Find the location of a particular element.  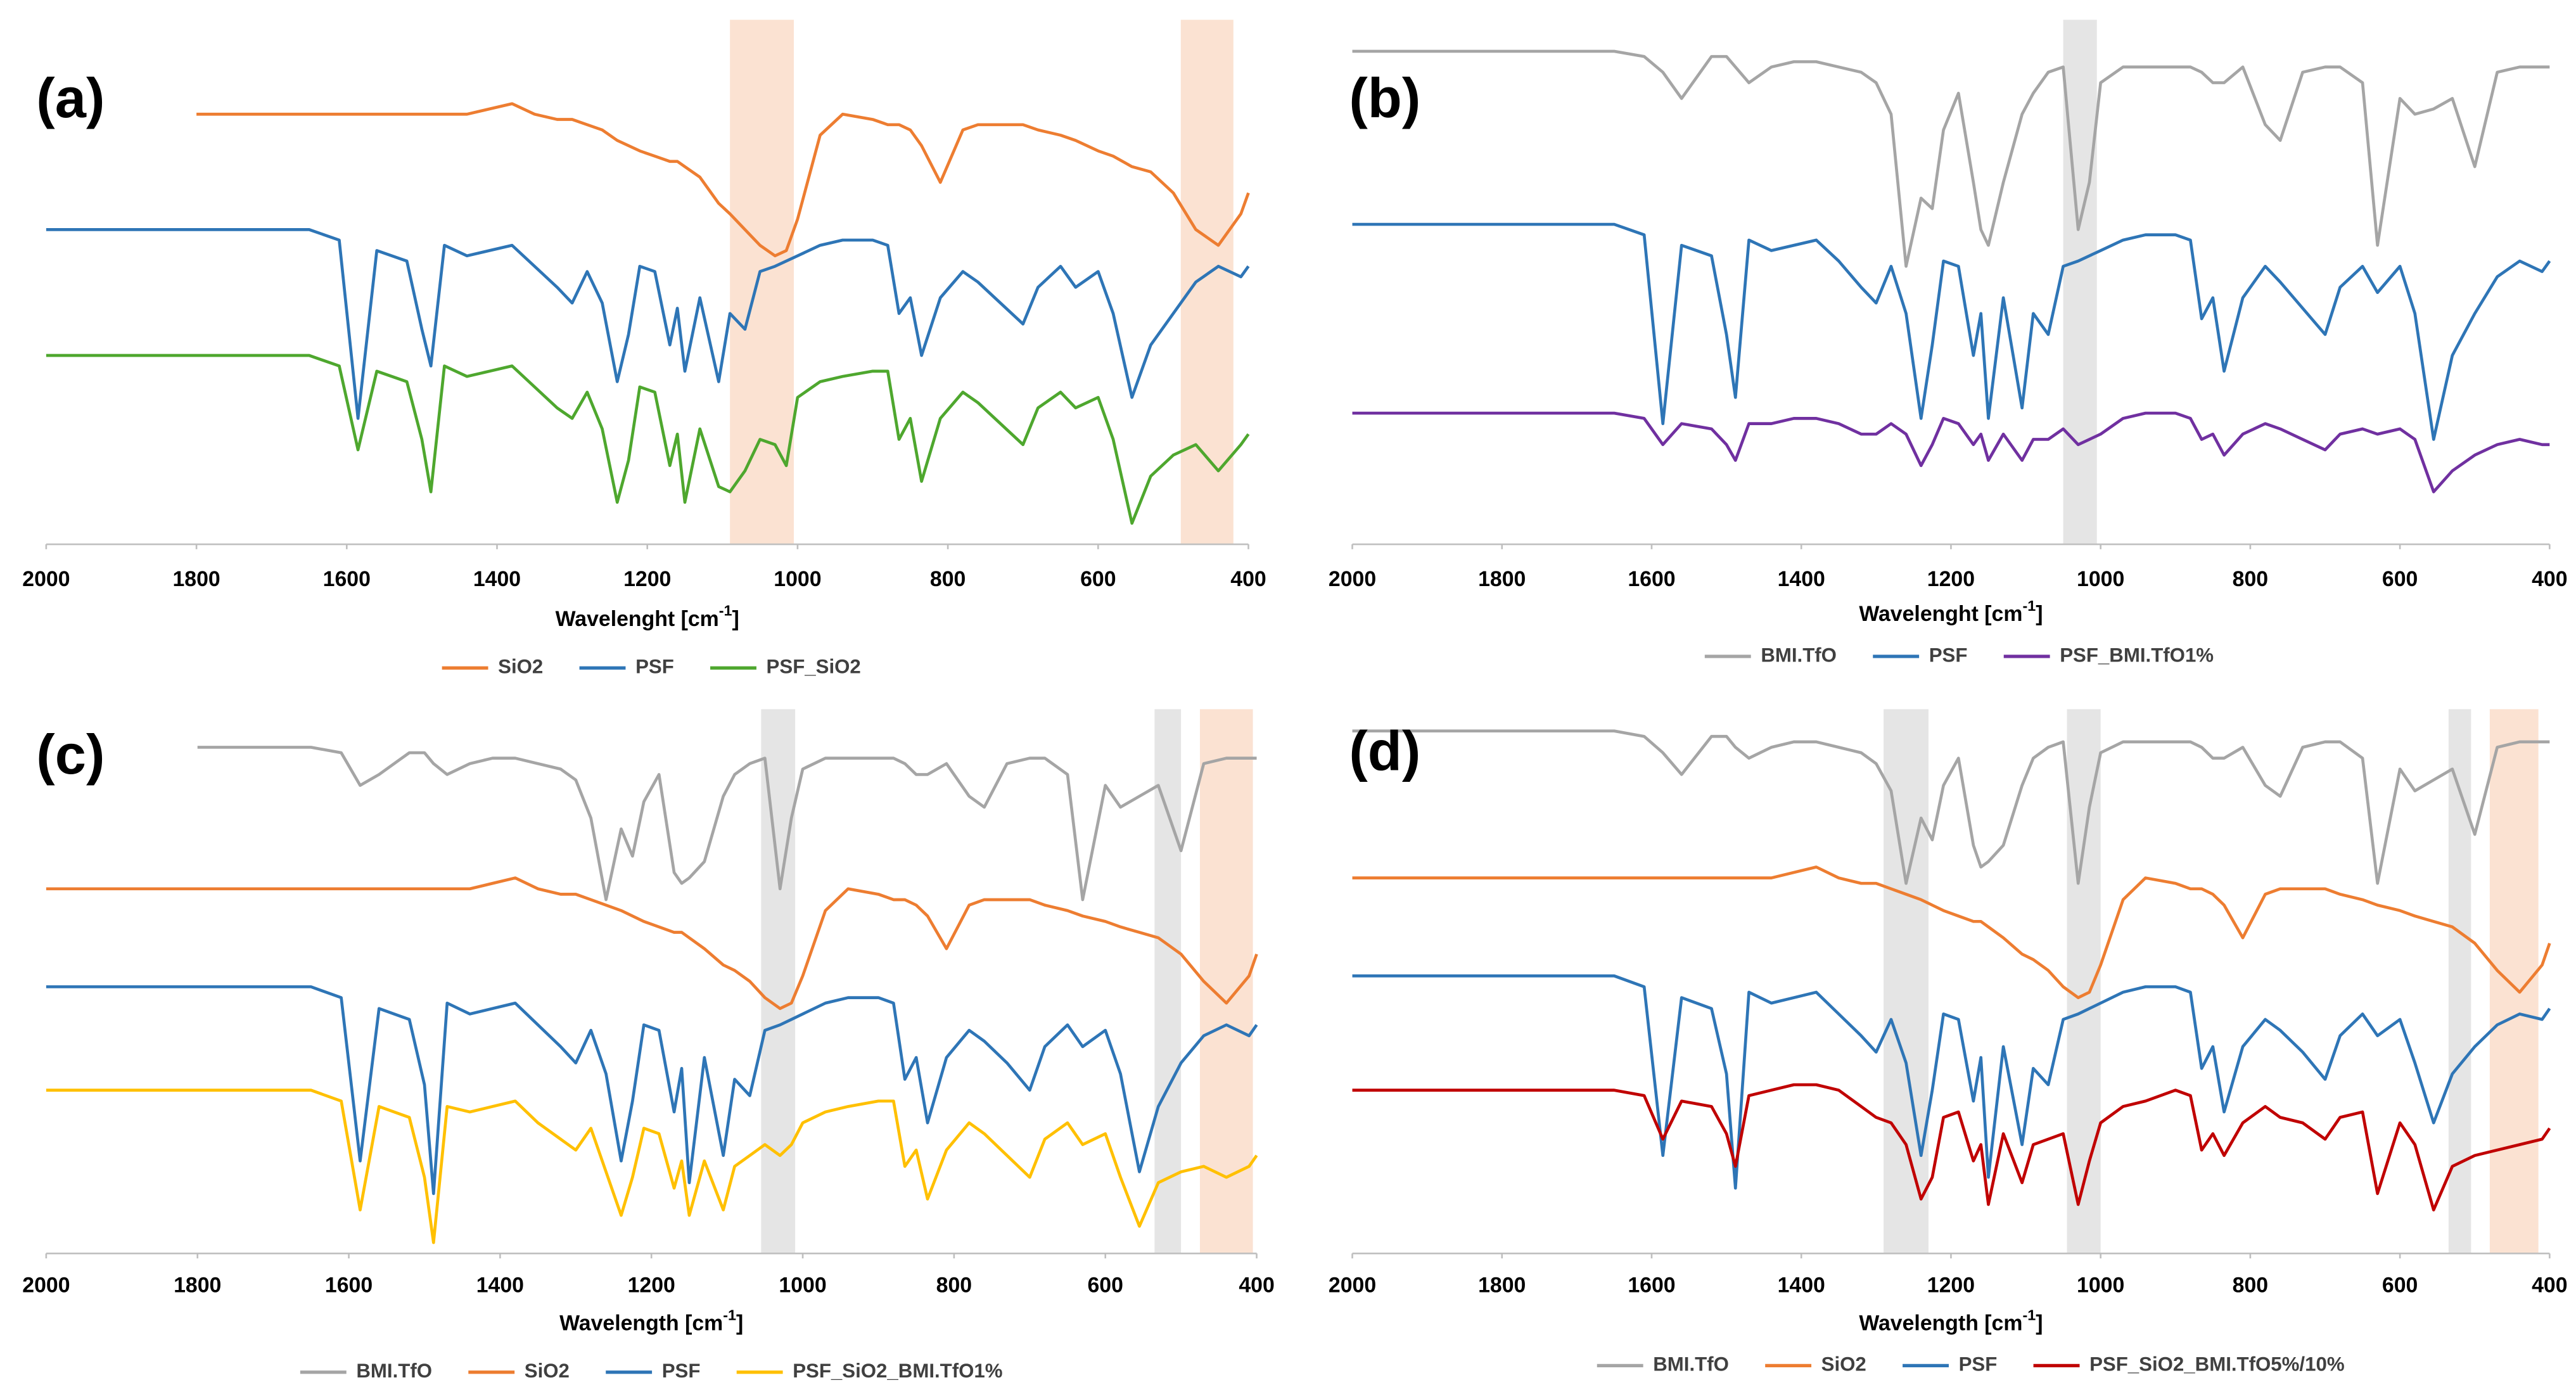

panel-label: (a) is located at coordinates (71, 98).